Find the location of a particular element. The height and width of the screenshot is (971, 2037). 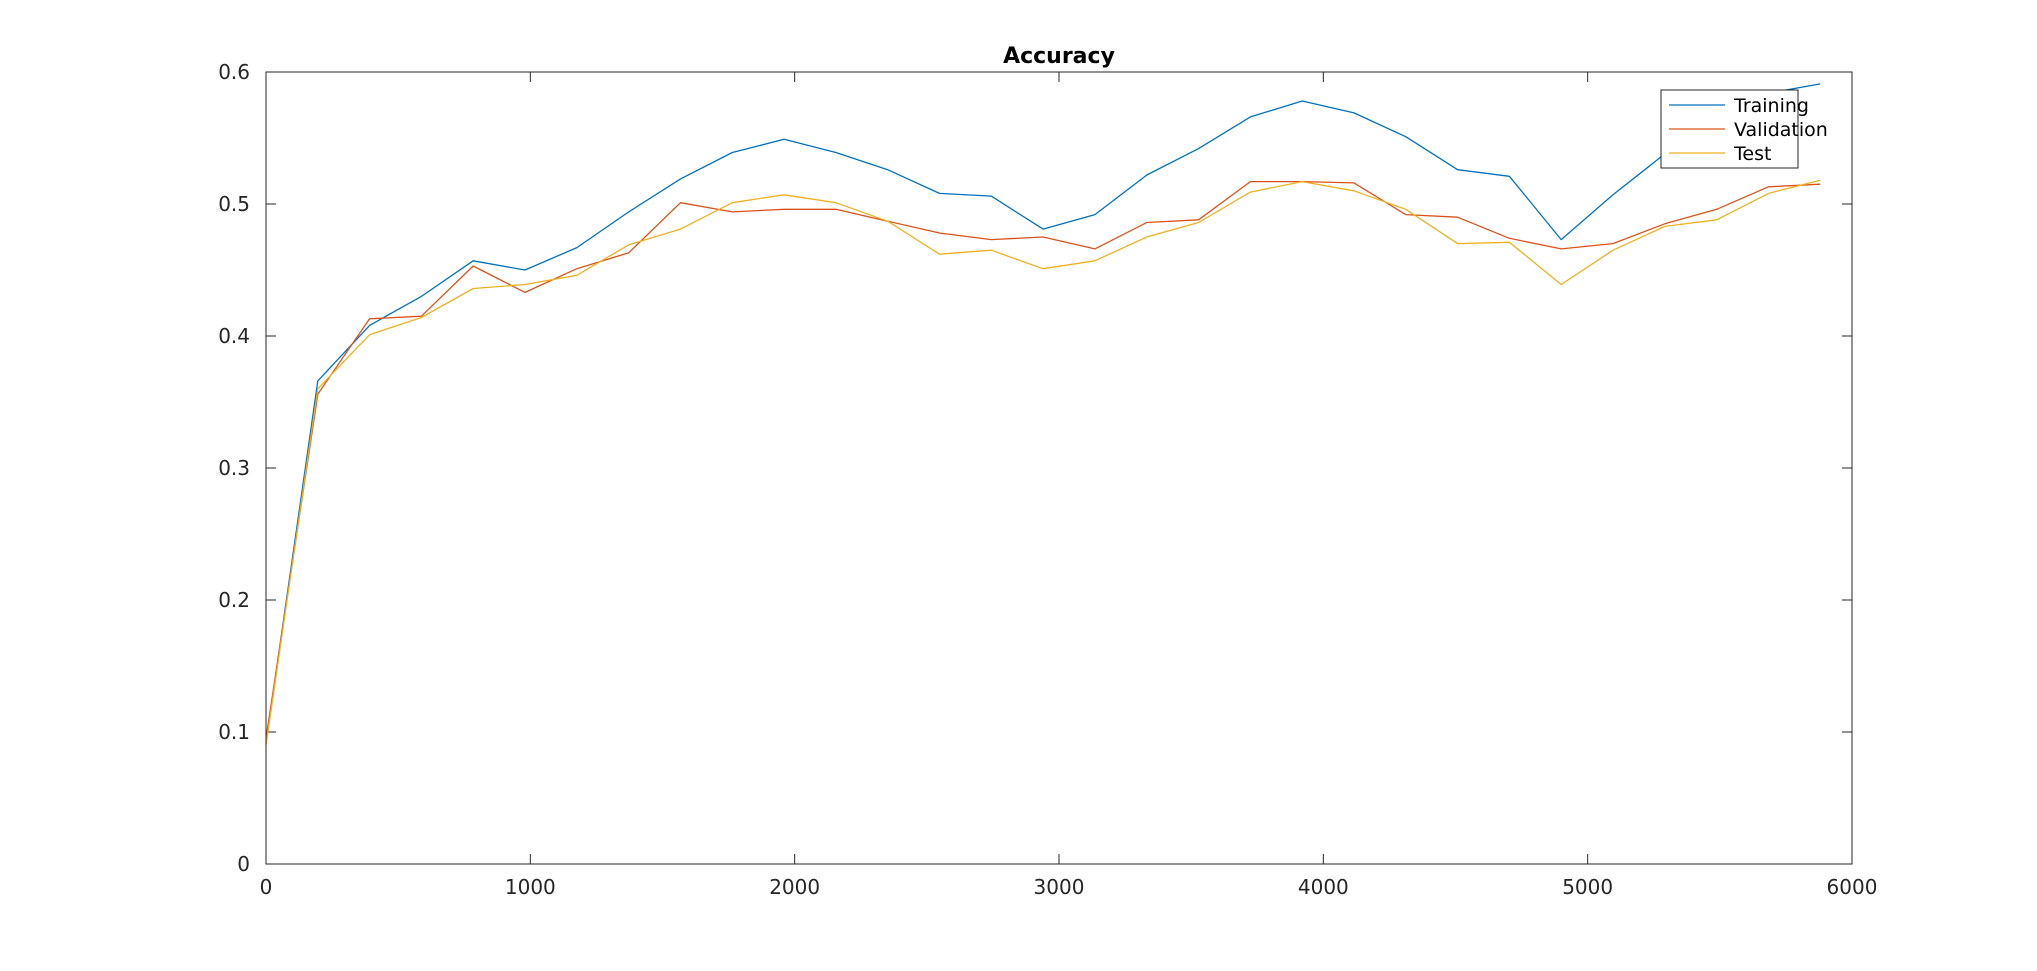

x-tick-label: 5000 is located at coordinates (1587, 887).